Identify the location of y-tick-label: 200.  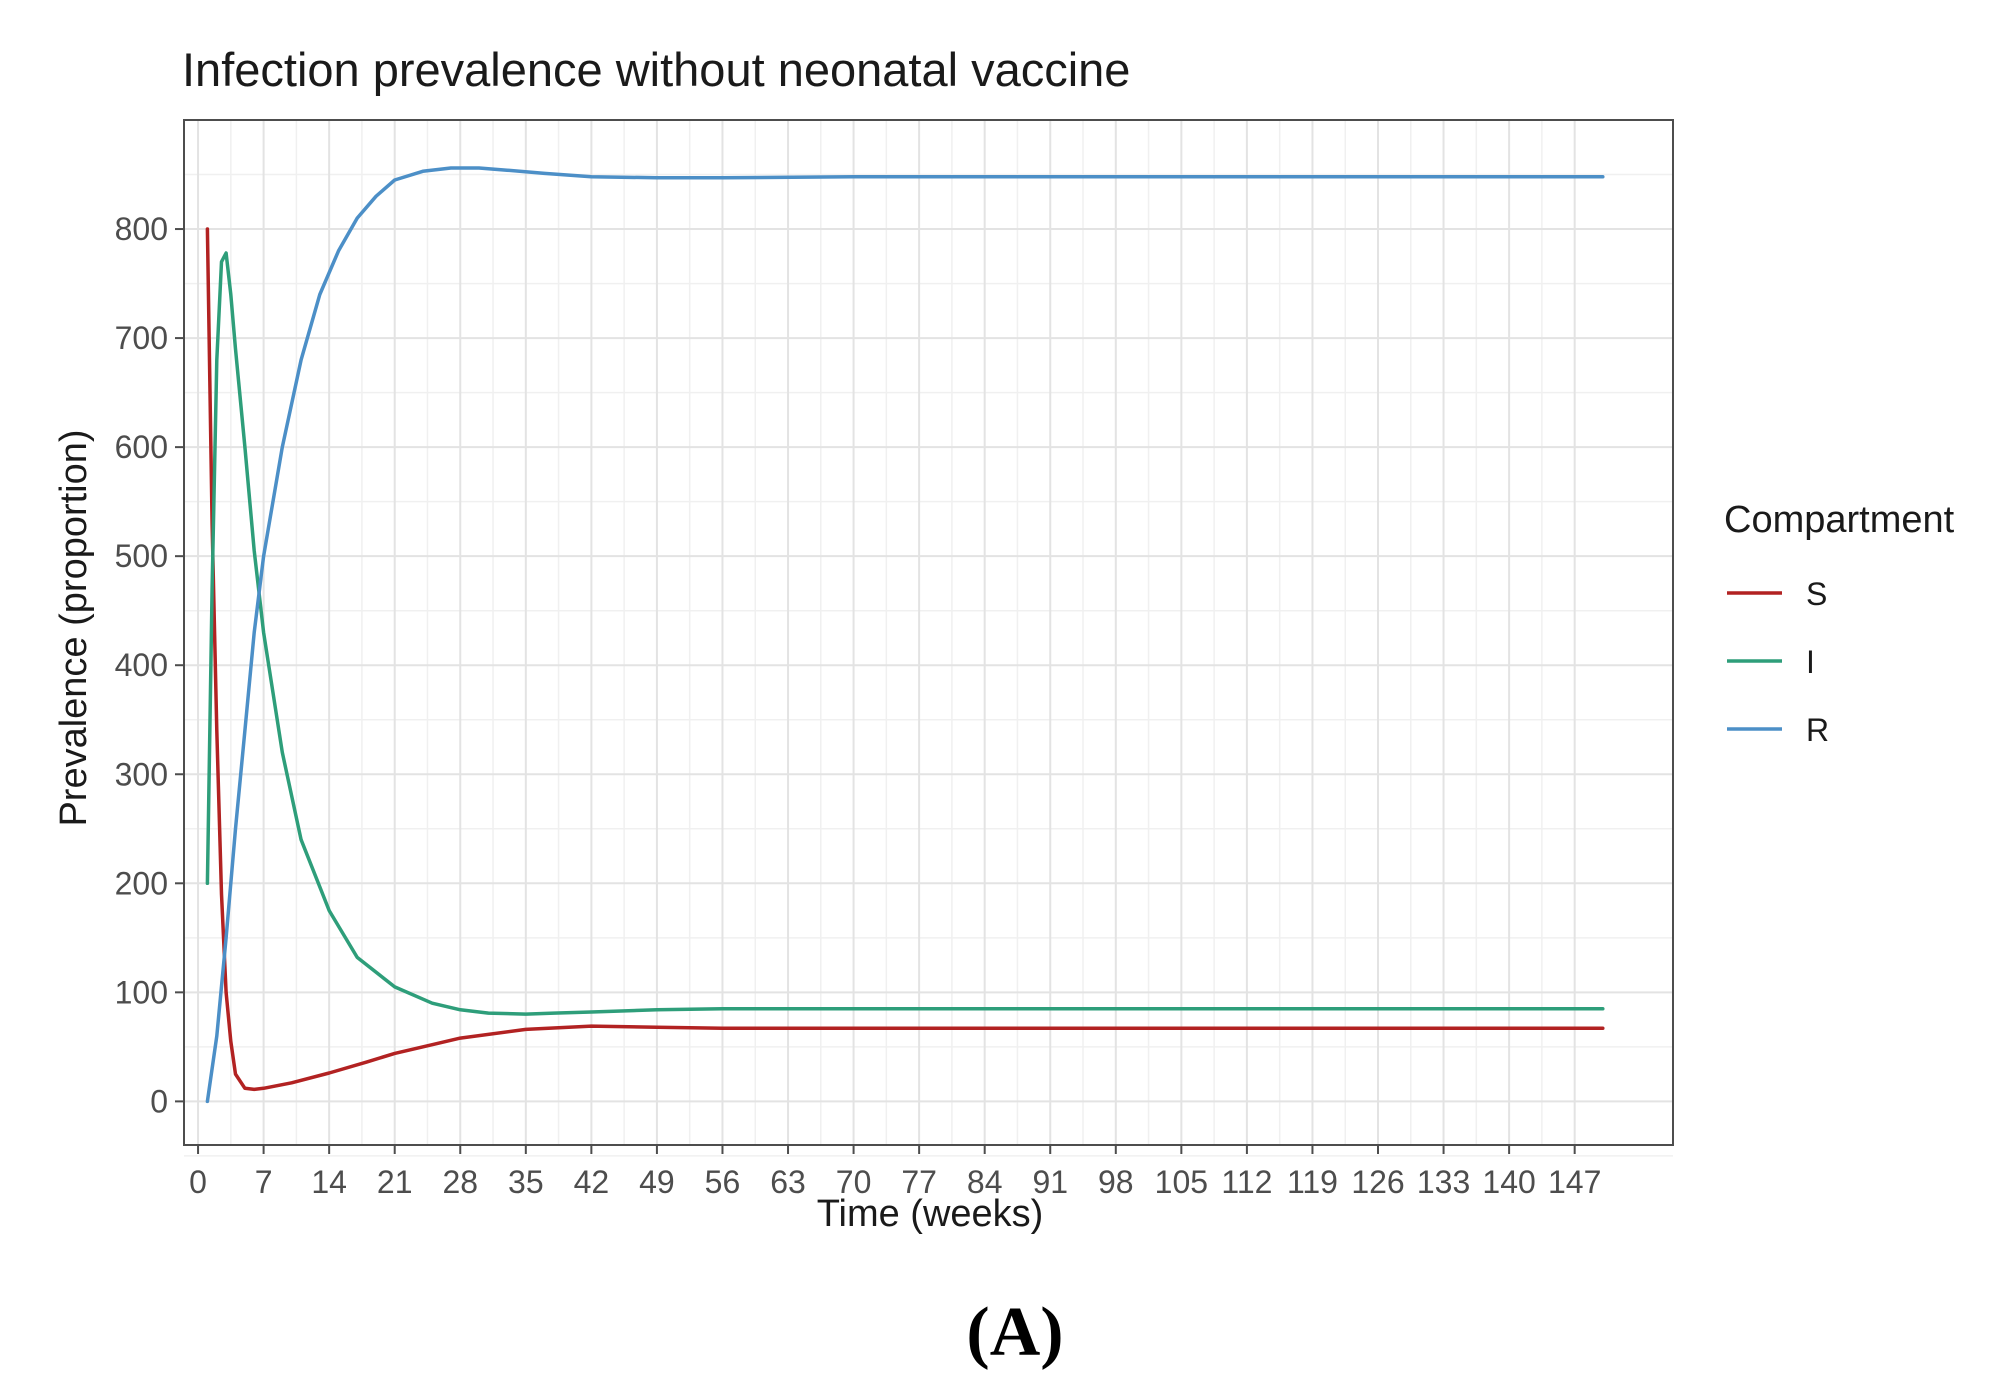
(141, 883).